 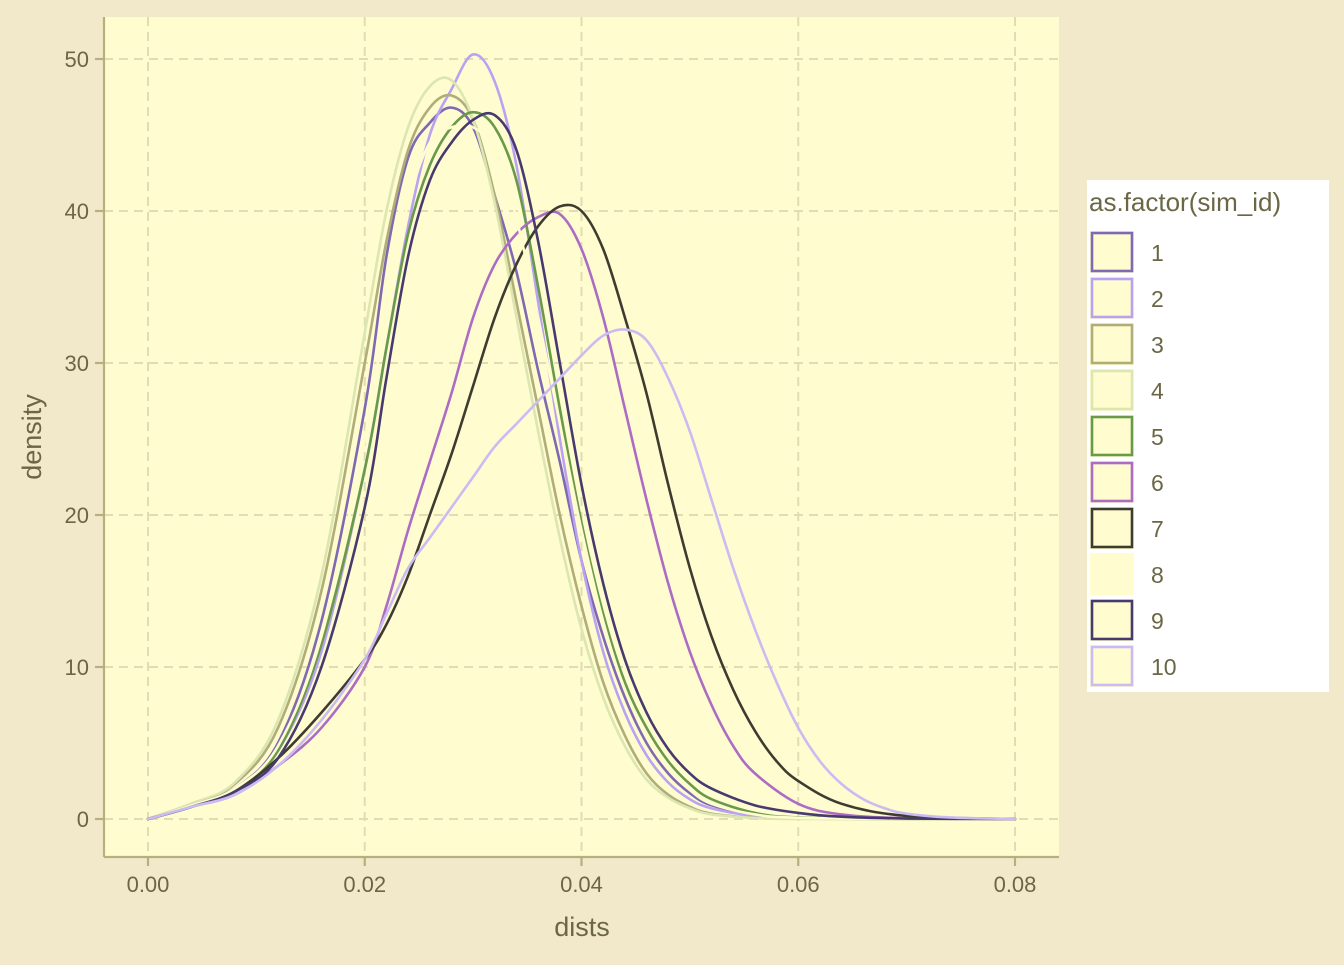 What do you see at coordinates (581, 884) in the screenshot?
I see `x-tick-label: 0.04` at bounding box center [581, 884].